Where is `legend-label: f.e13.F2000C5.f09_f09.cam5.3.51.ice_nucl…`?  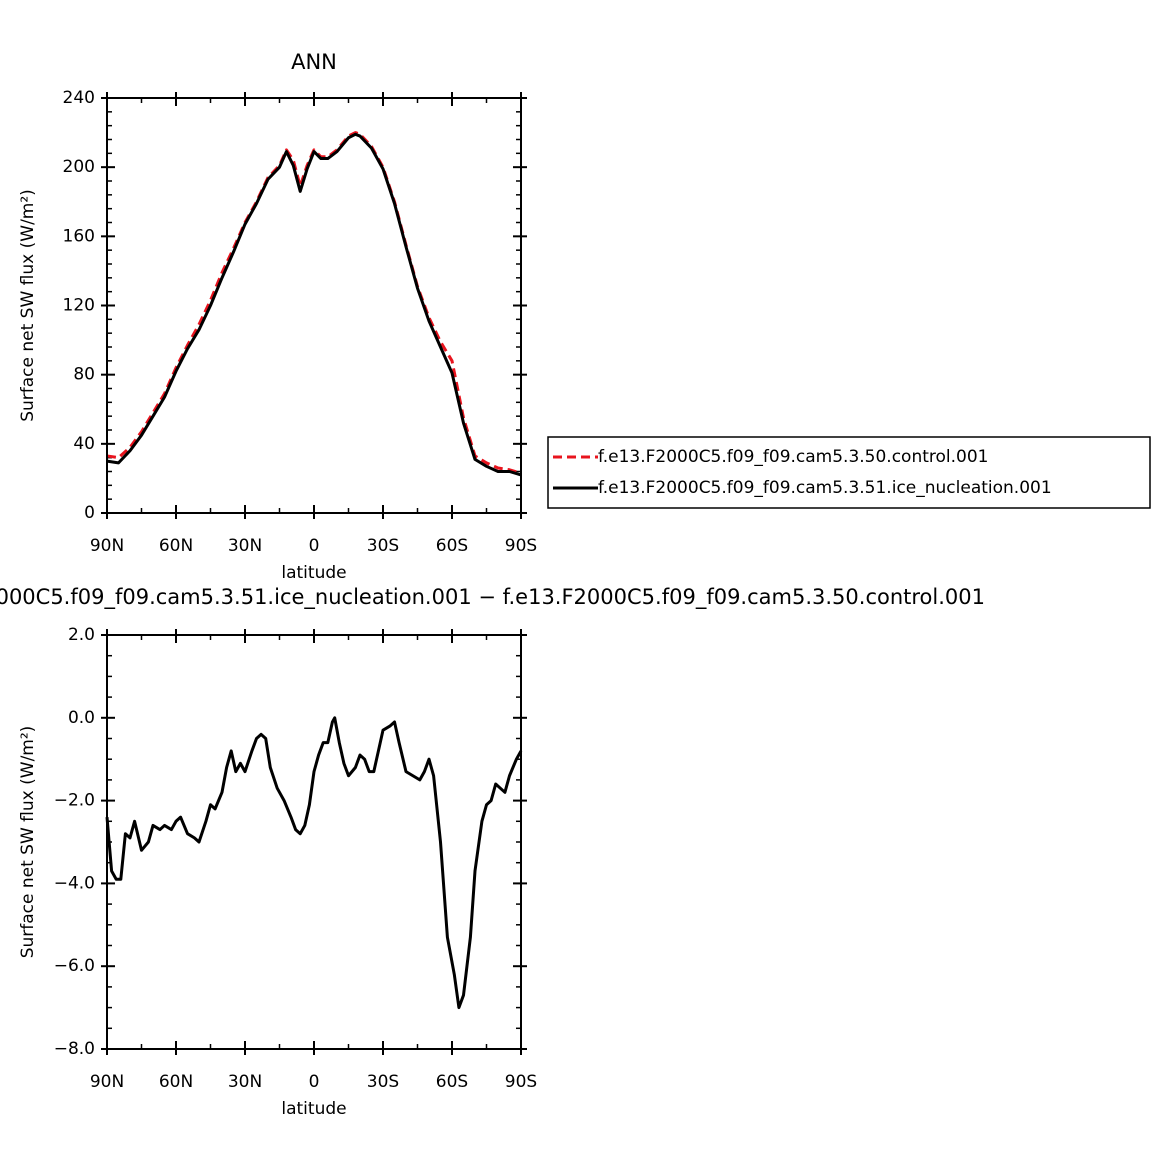 legend-label: f.e13.F2000C5.f09_f09.cam5.3.51.ice_nucl… is located at coordinates (825, 488).